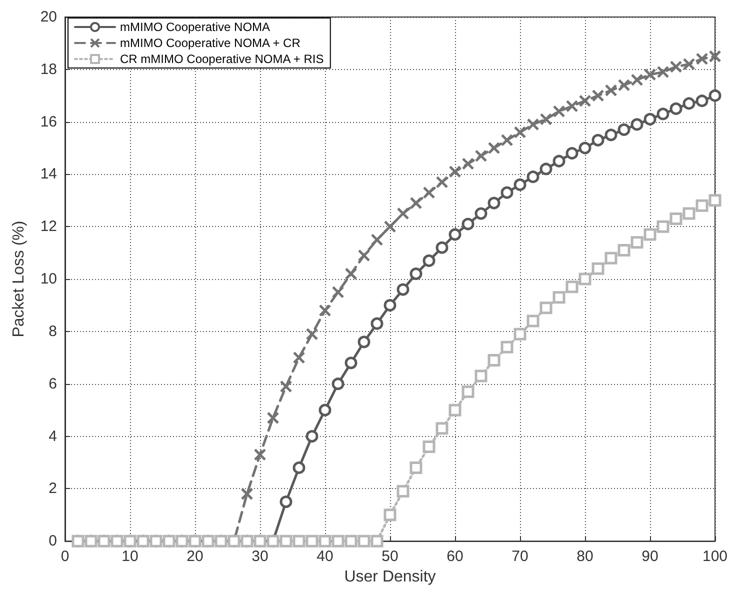  I want to click on y-tick-label: 4, so click(52, 436).